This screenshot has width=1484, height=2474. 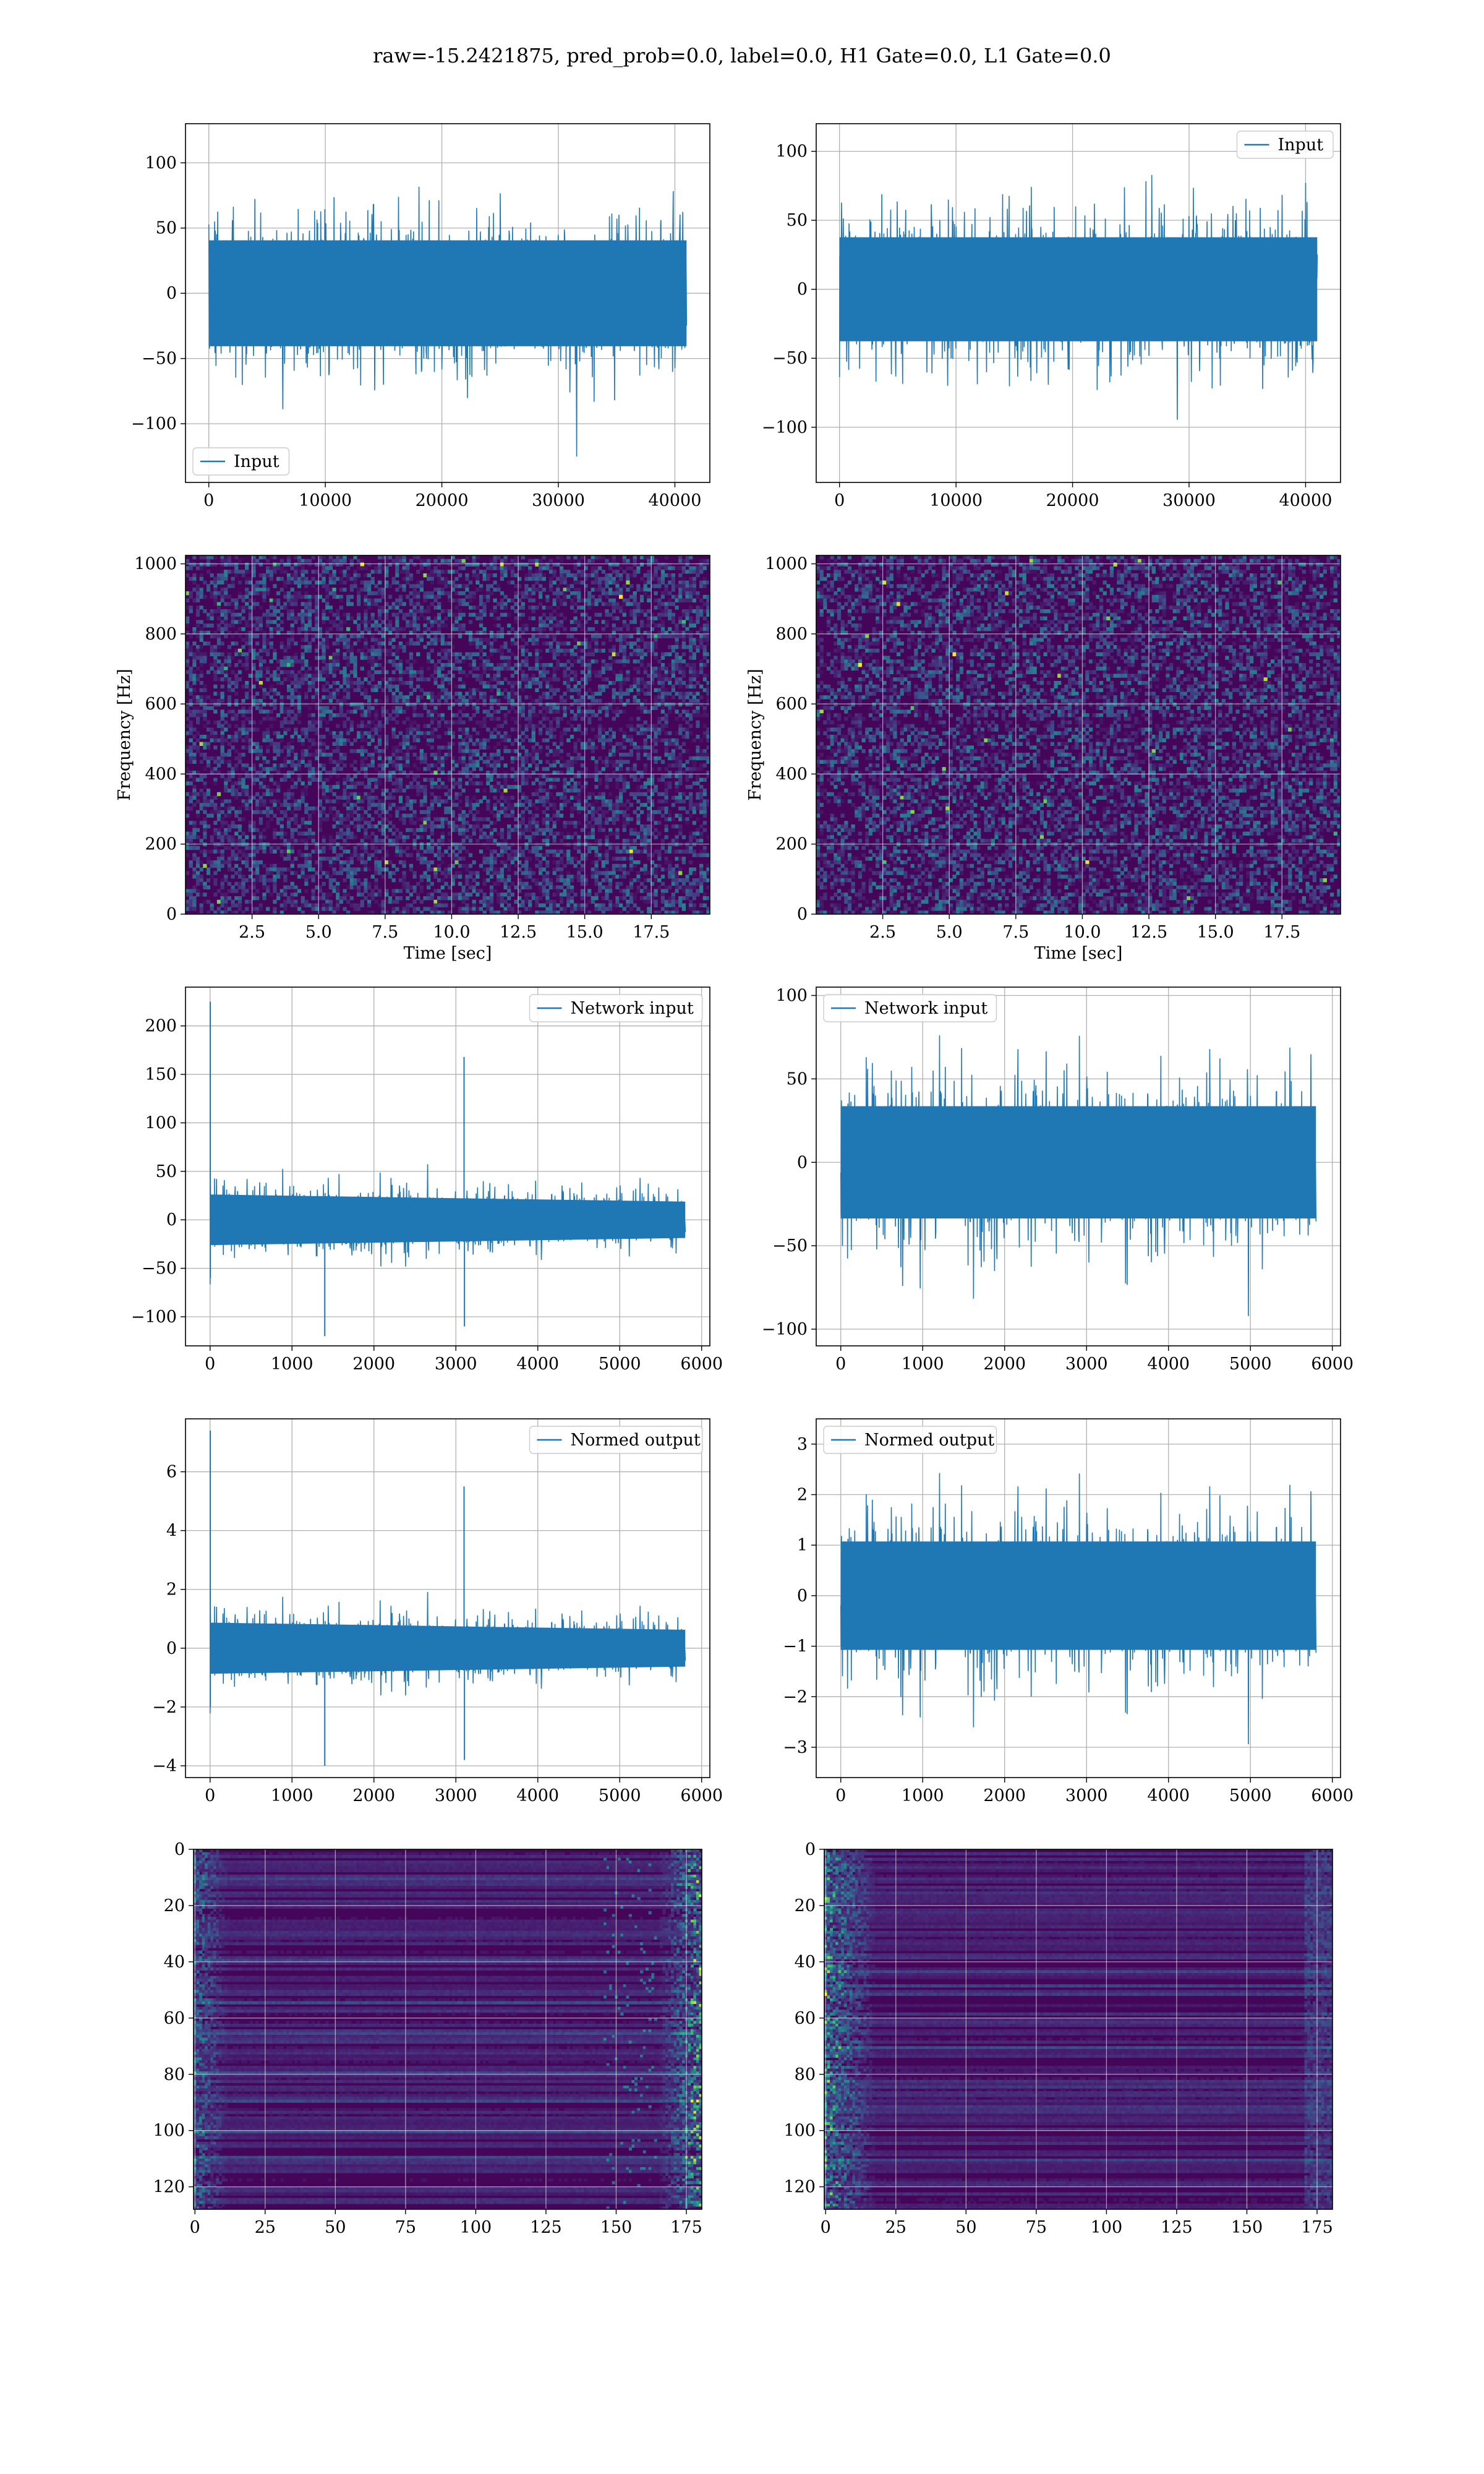 I want to click on x-tick-label: 30000, so click(x=1189, y=500).